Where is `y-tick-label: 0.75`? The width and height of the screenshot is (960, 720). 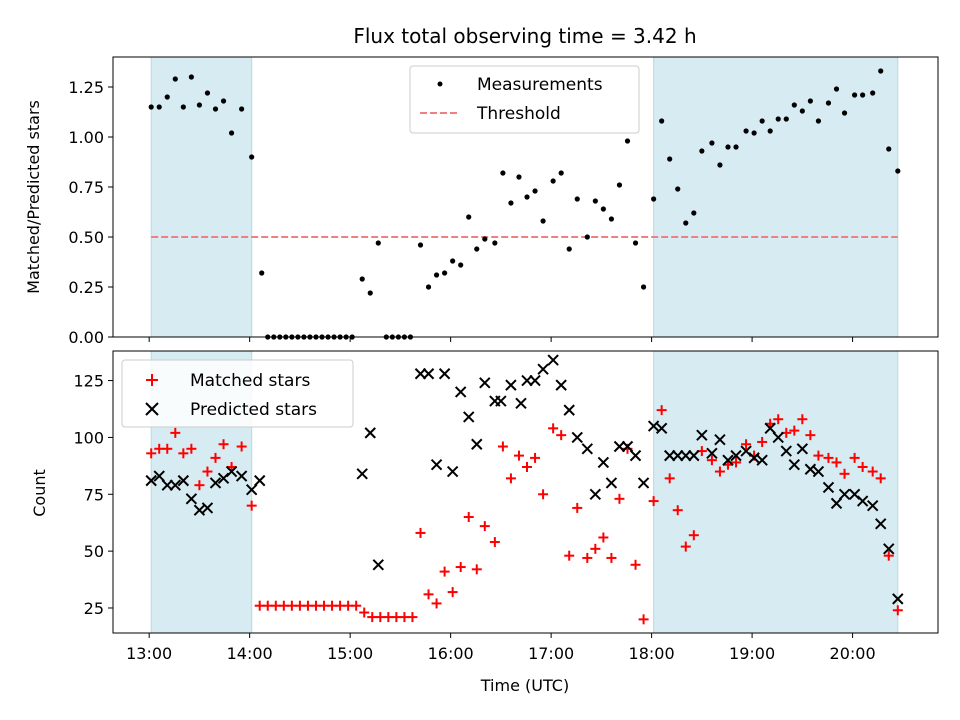
y-tick-label: 0.75 is located at coordinates (86, 187).